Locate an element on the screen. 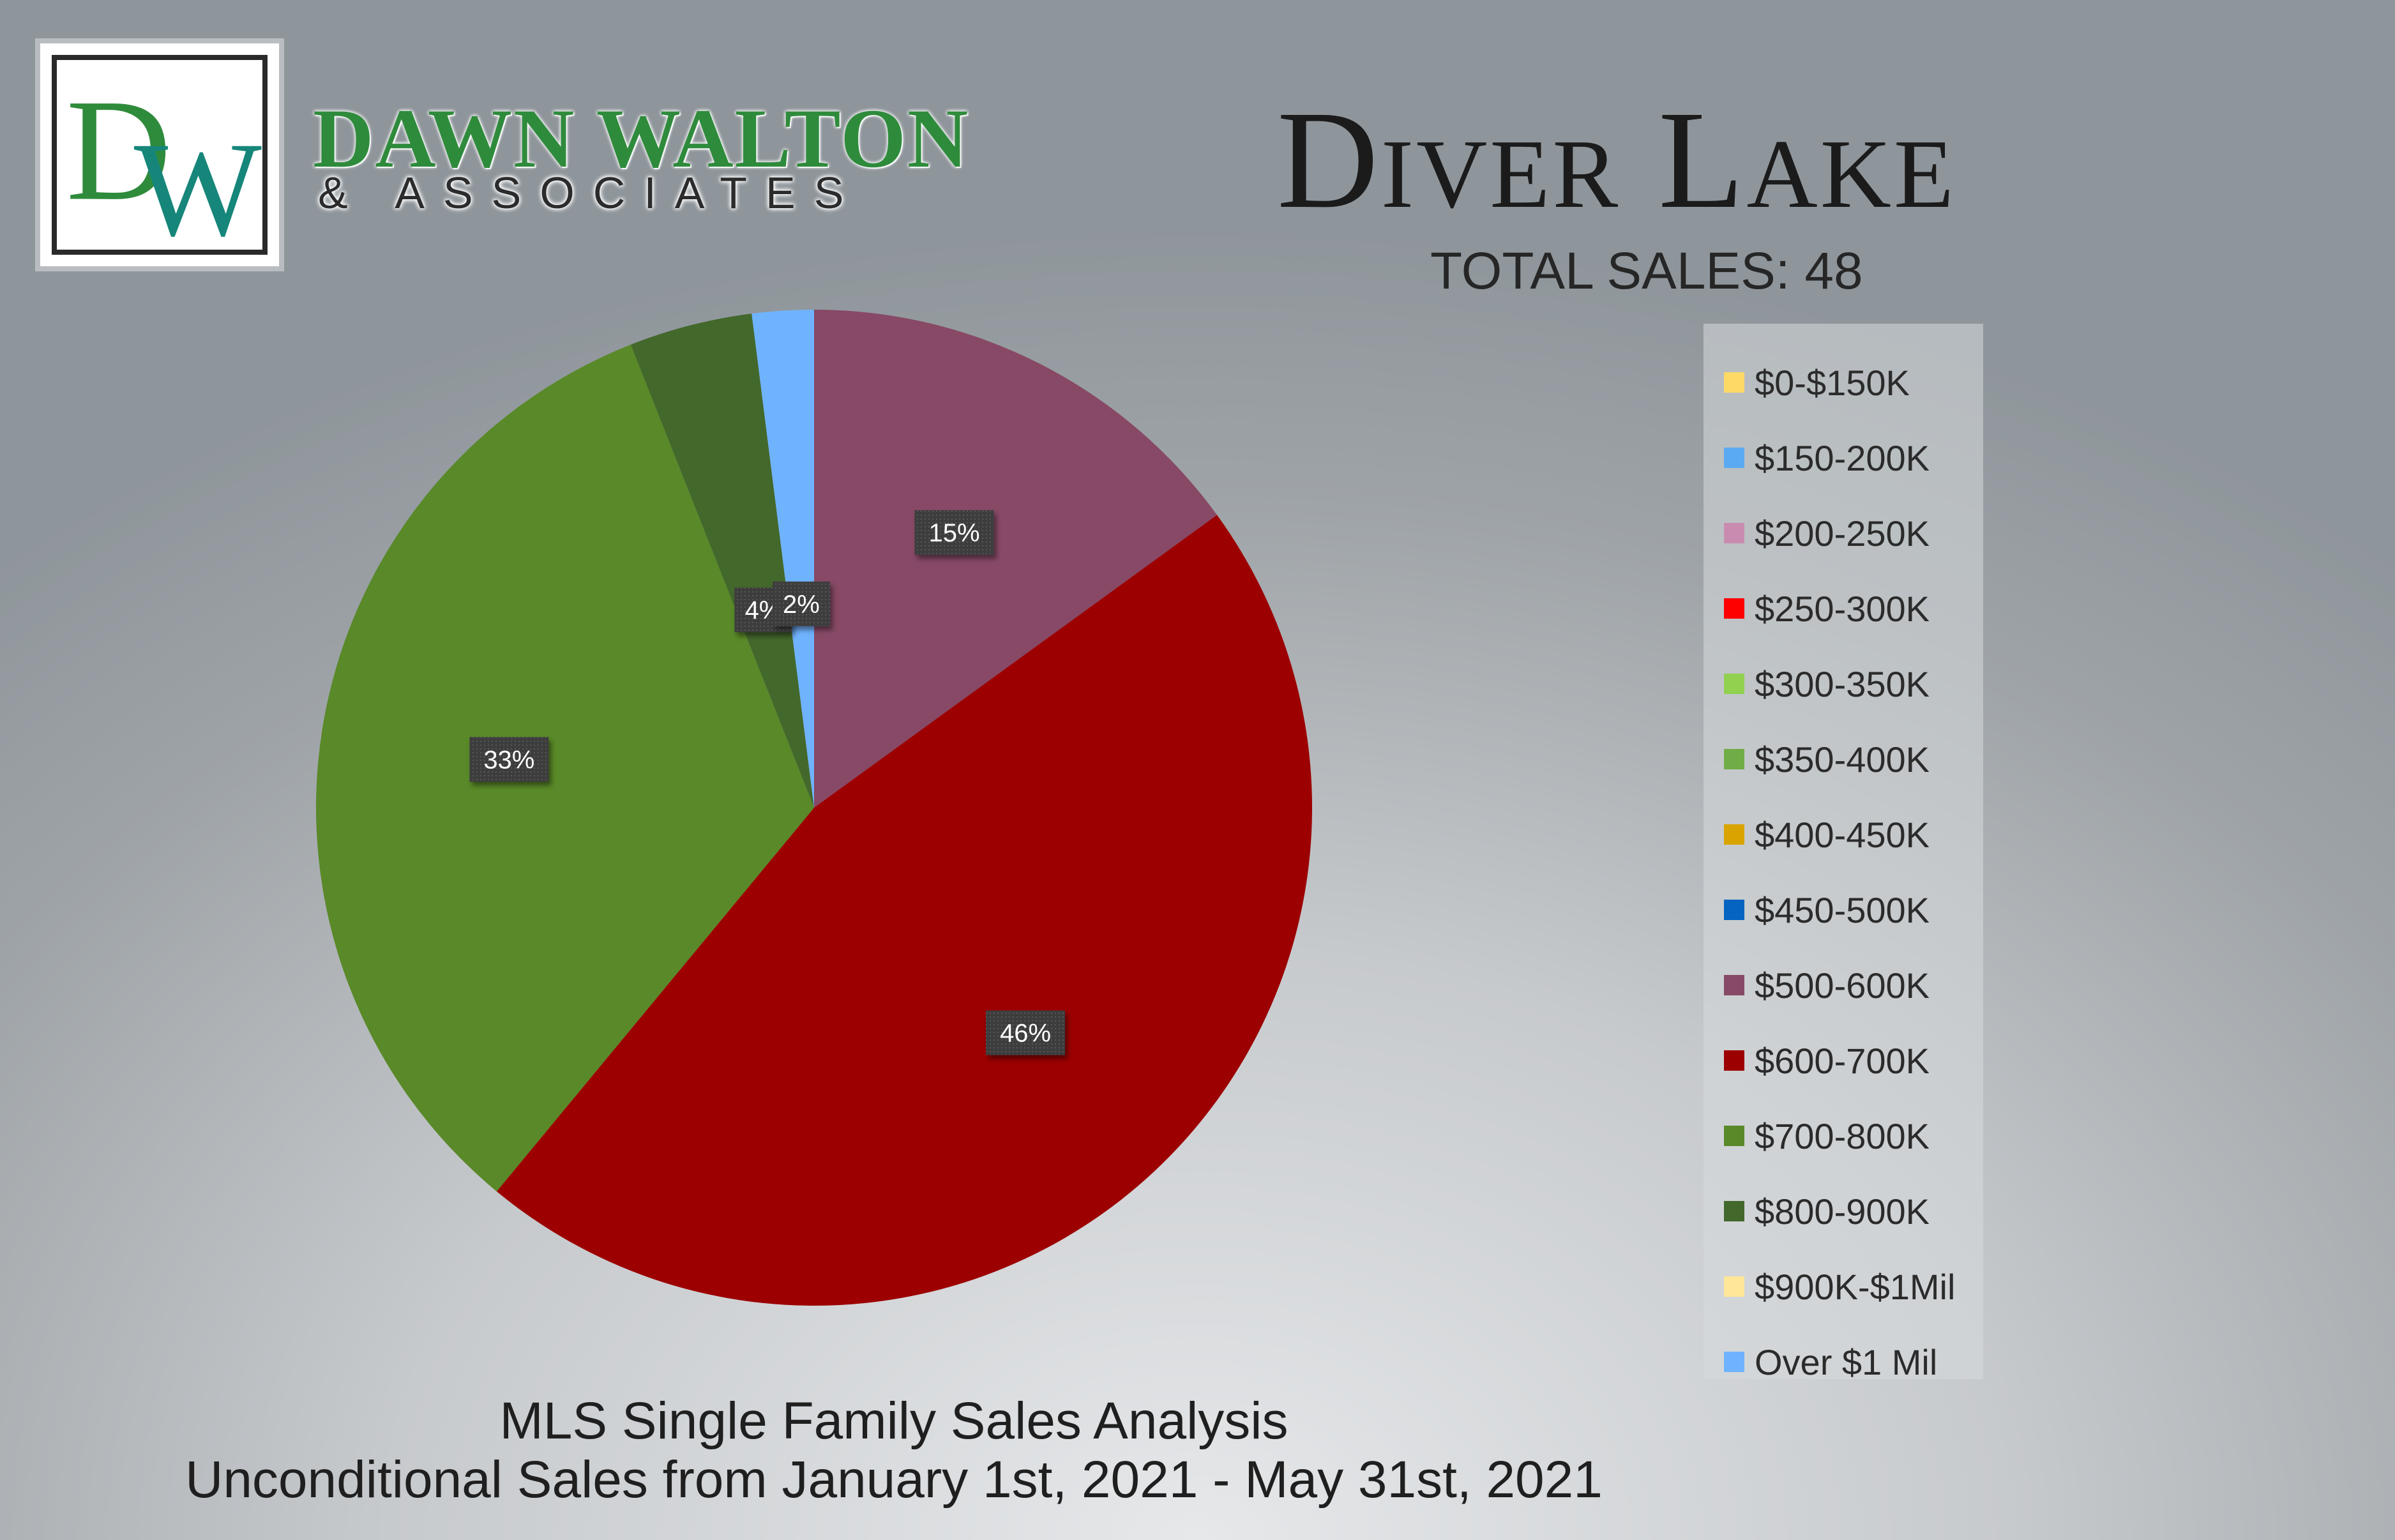  svg-text: 15% is located at coordinates (954, 533).